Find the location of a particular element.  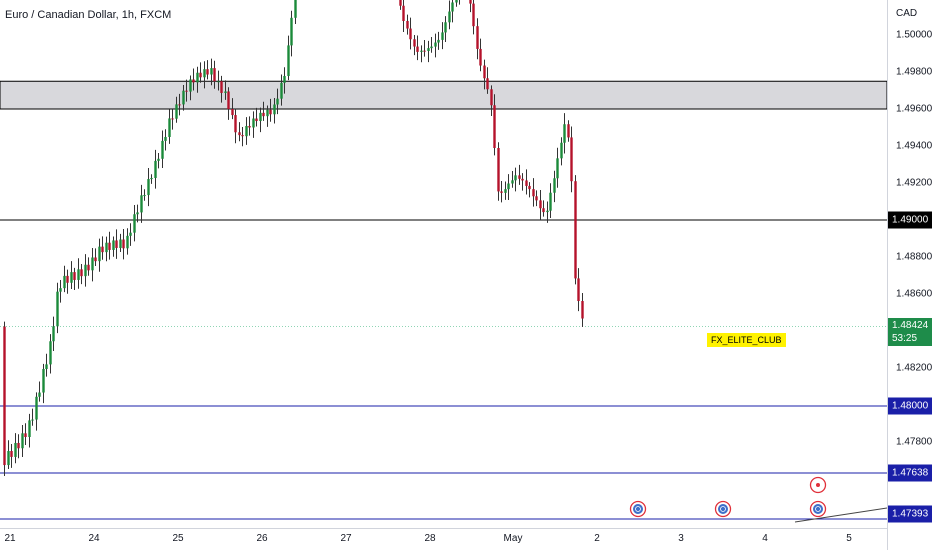

price-tick: 1.49400 is located at coordinates (914, 146).